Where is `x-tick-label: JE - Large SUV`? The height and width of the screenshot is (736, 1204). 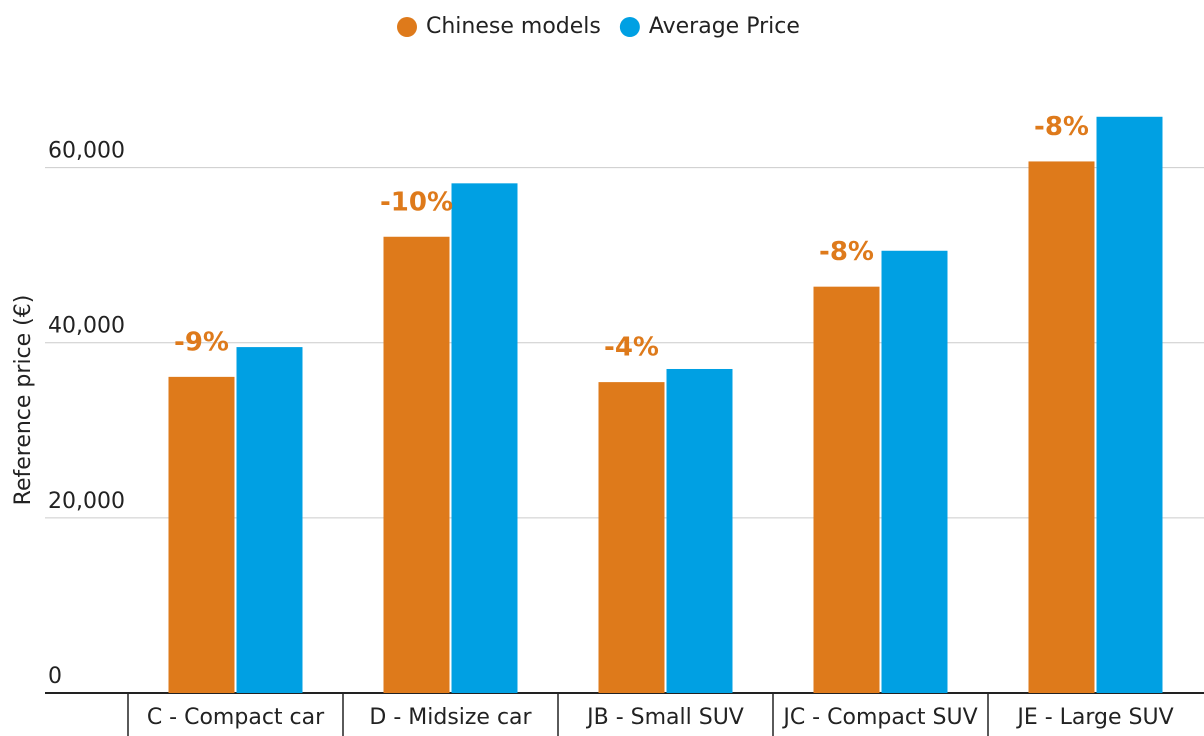 x-tick-label: JE - Large SUV is located at coordinates (1094, 717).